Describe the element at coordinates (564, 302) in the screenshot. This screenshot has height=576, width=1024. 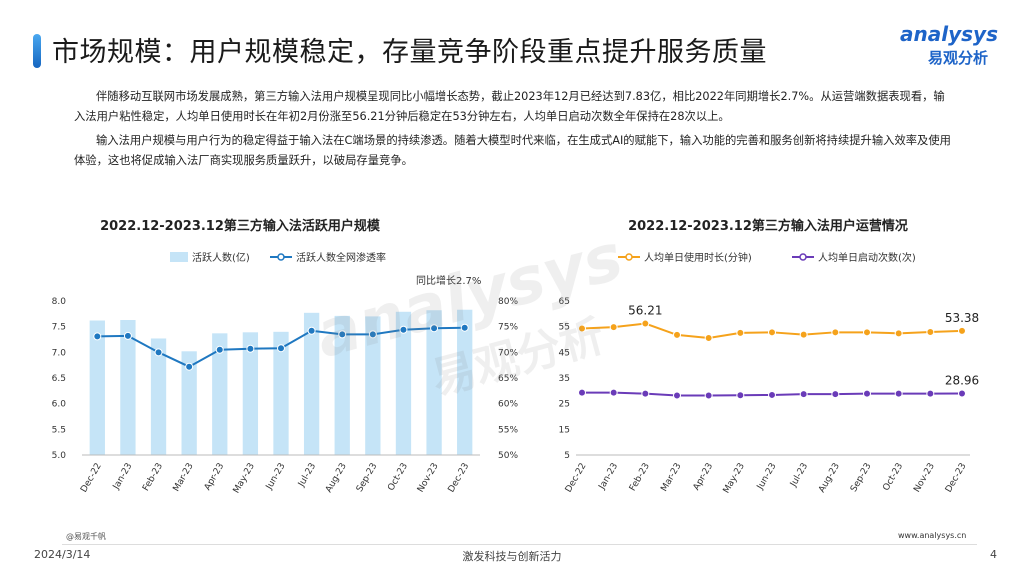
I see `y-tick-label: 65` at that location.